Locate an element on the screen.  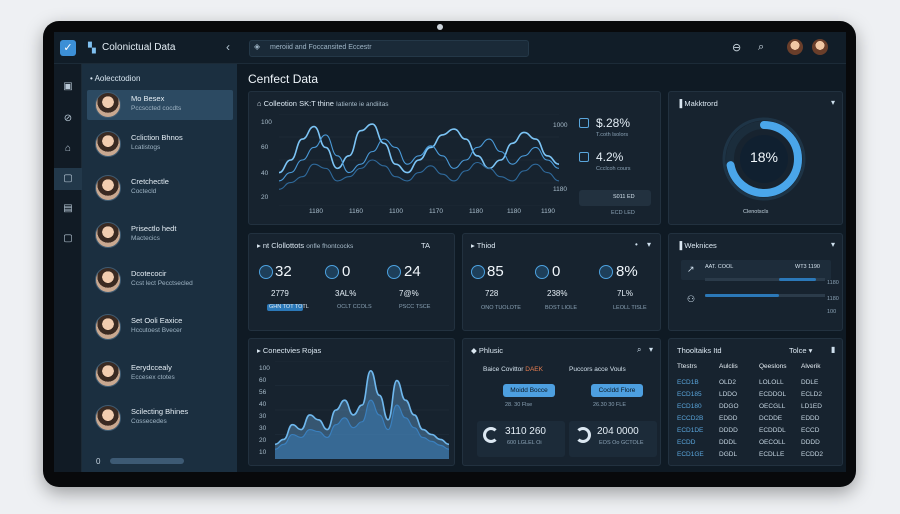
webnotes-value: 1180 is located at coordinates (833, 299).